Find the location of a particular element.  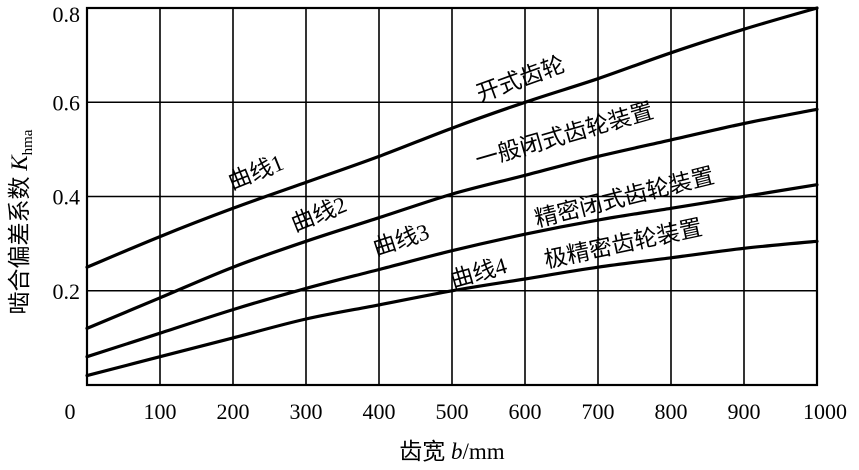

x-axis-title: 齿宽 b/mm is located at coordinates (452, 451).